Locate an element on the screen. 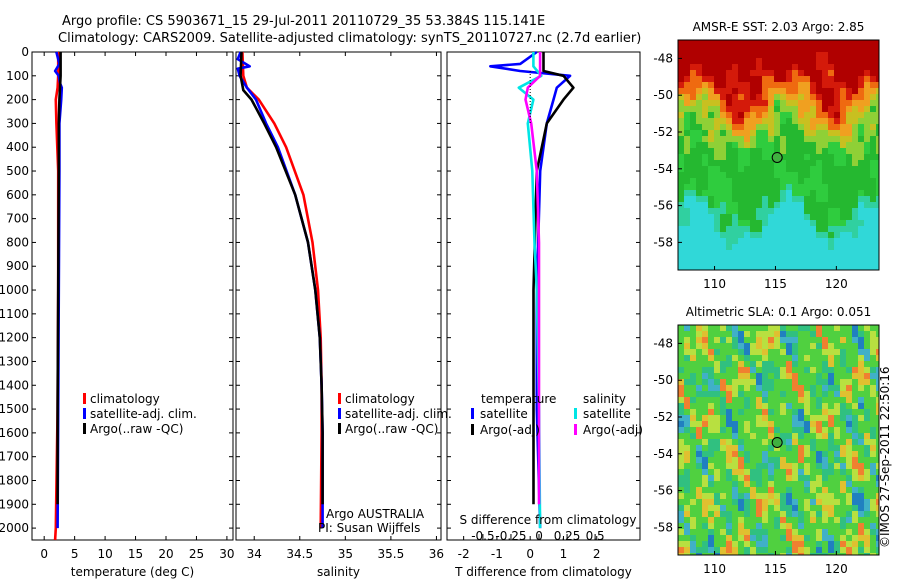 Image resolution: width=900 pixels, height=580 pixels. x-axis-label: salinity is located at coordinates (338, 572).